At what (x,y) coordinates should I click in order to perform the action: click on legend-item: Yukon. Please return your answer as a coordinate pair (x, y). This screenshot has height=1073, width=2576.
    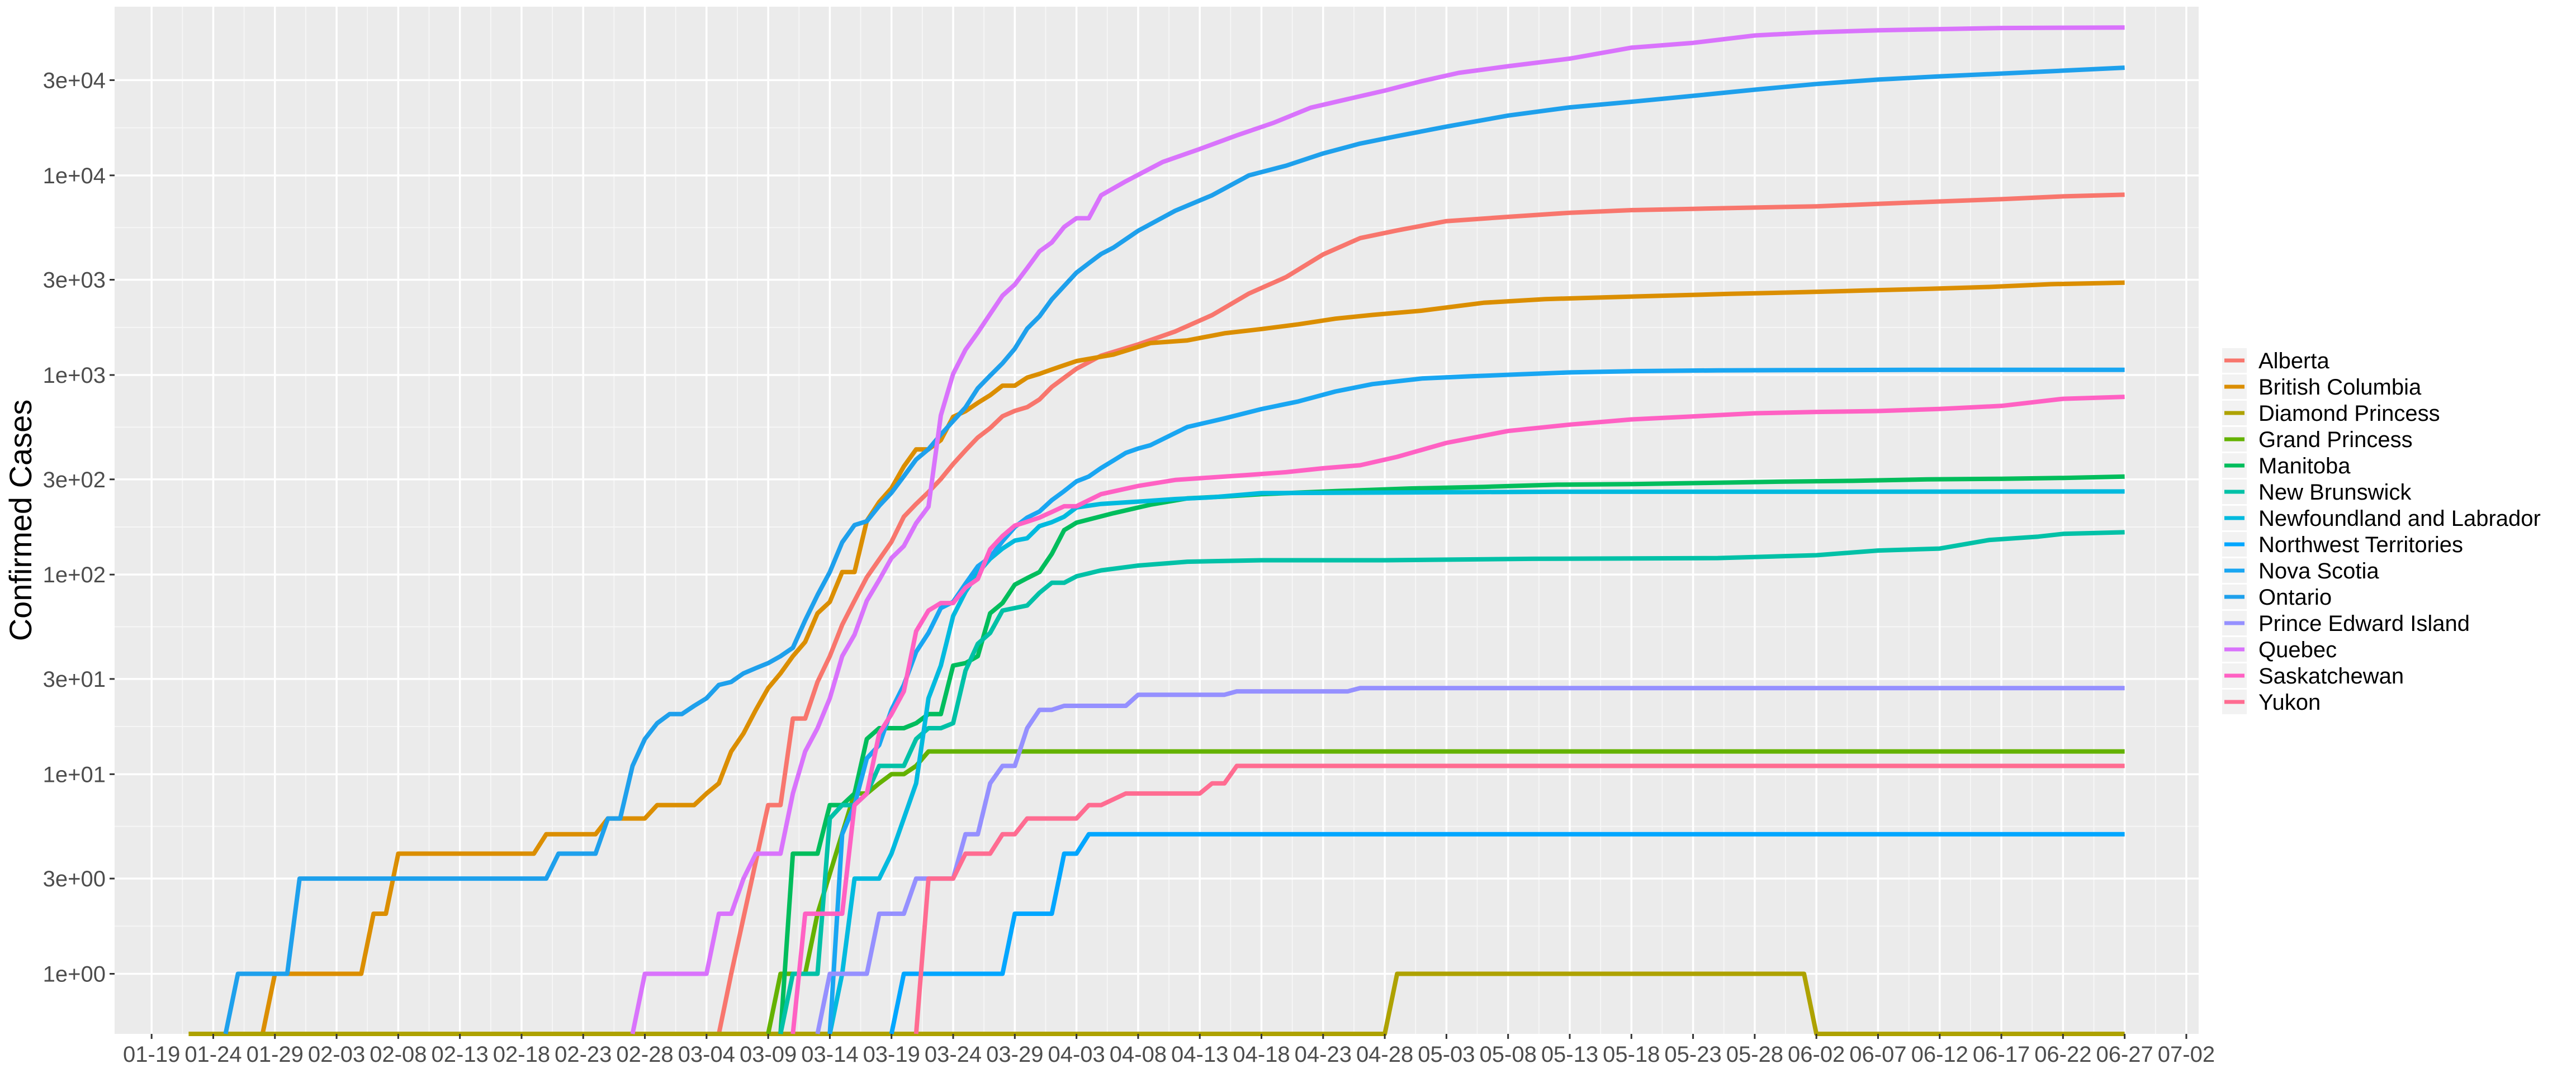
    Looking at the image, I should click on (2271, 702).